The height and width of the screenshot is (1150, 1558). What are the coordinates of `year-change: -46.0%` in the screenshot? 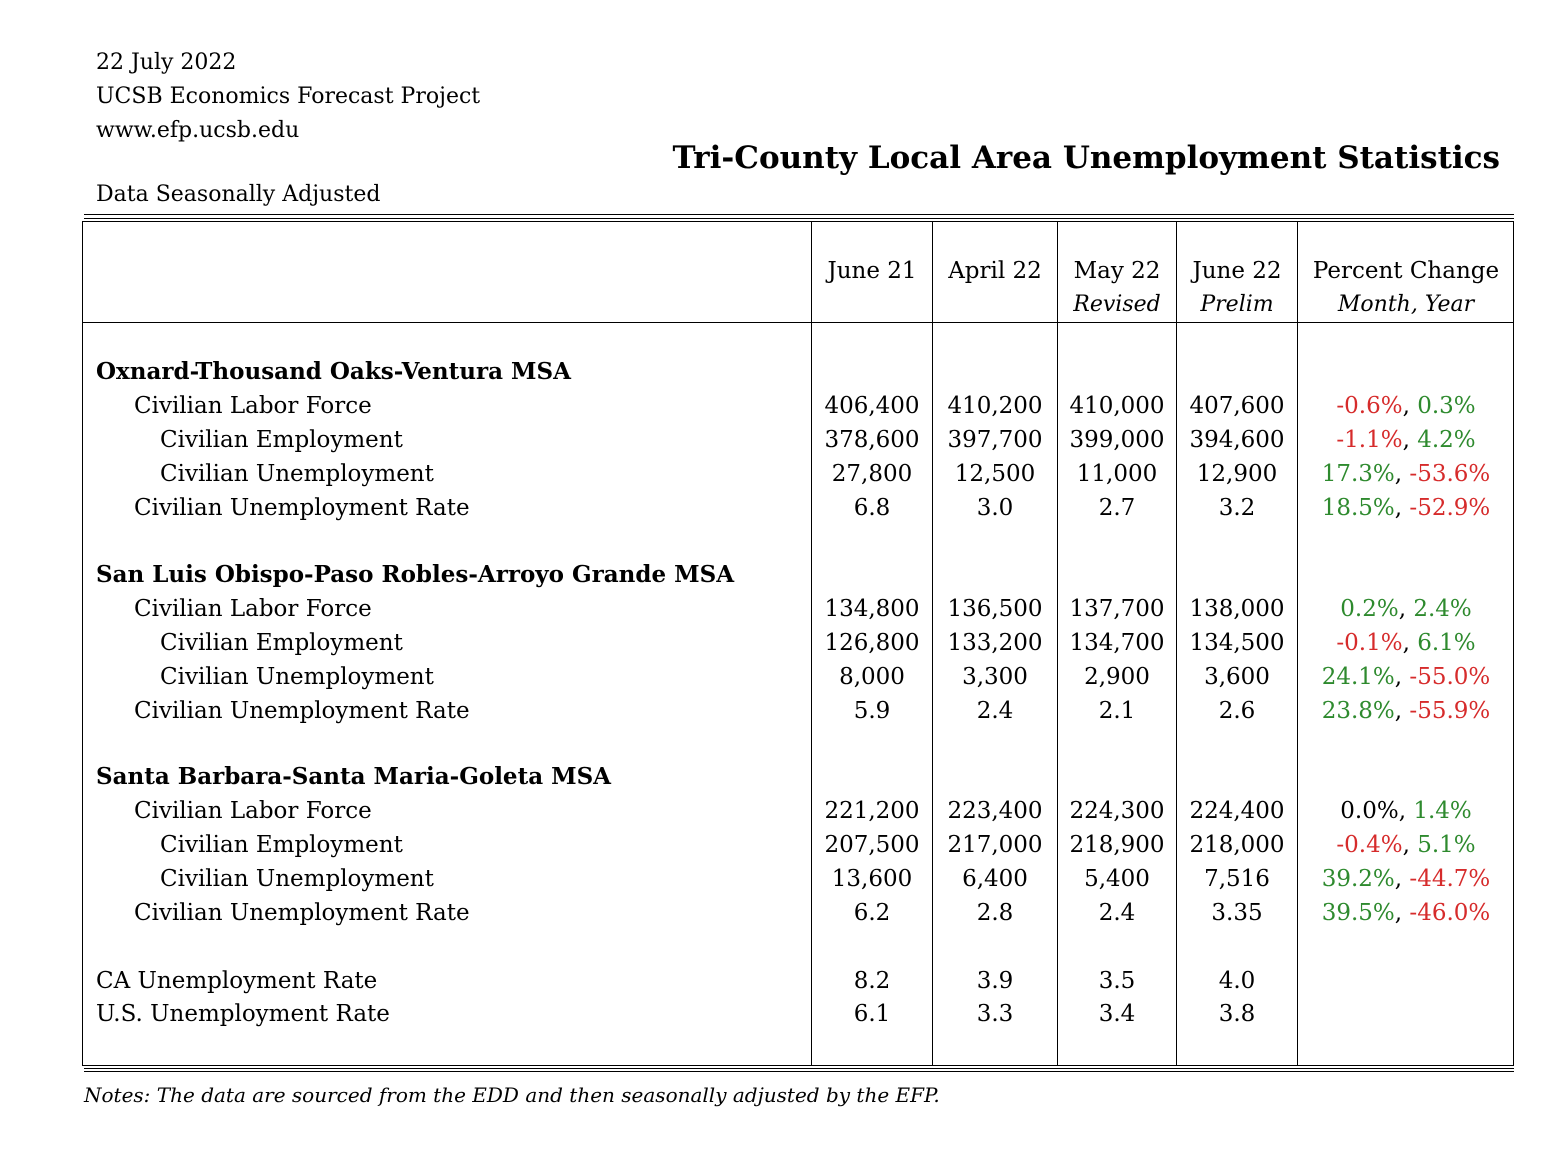 It's located at (1450, 913).